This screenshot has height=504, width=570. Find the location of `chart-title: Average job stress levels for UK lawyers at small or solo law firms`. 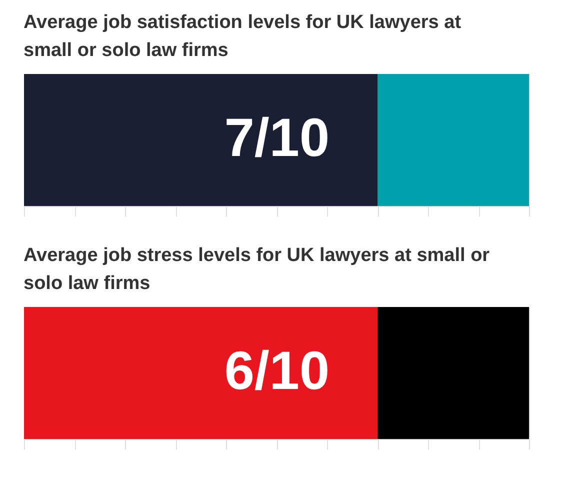

chart-title: Average job stress levels for UK lawyers at small or solo law firms is located at coordinates (257, 269).